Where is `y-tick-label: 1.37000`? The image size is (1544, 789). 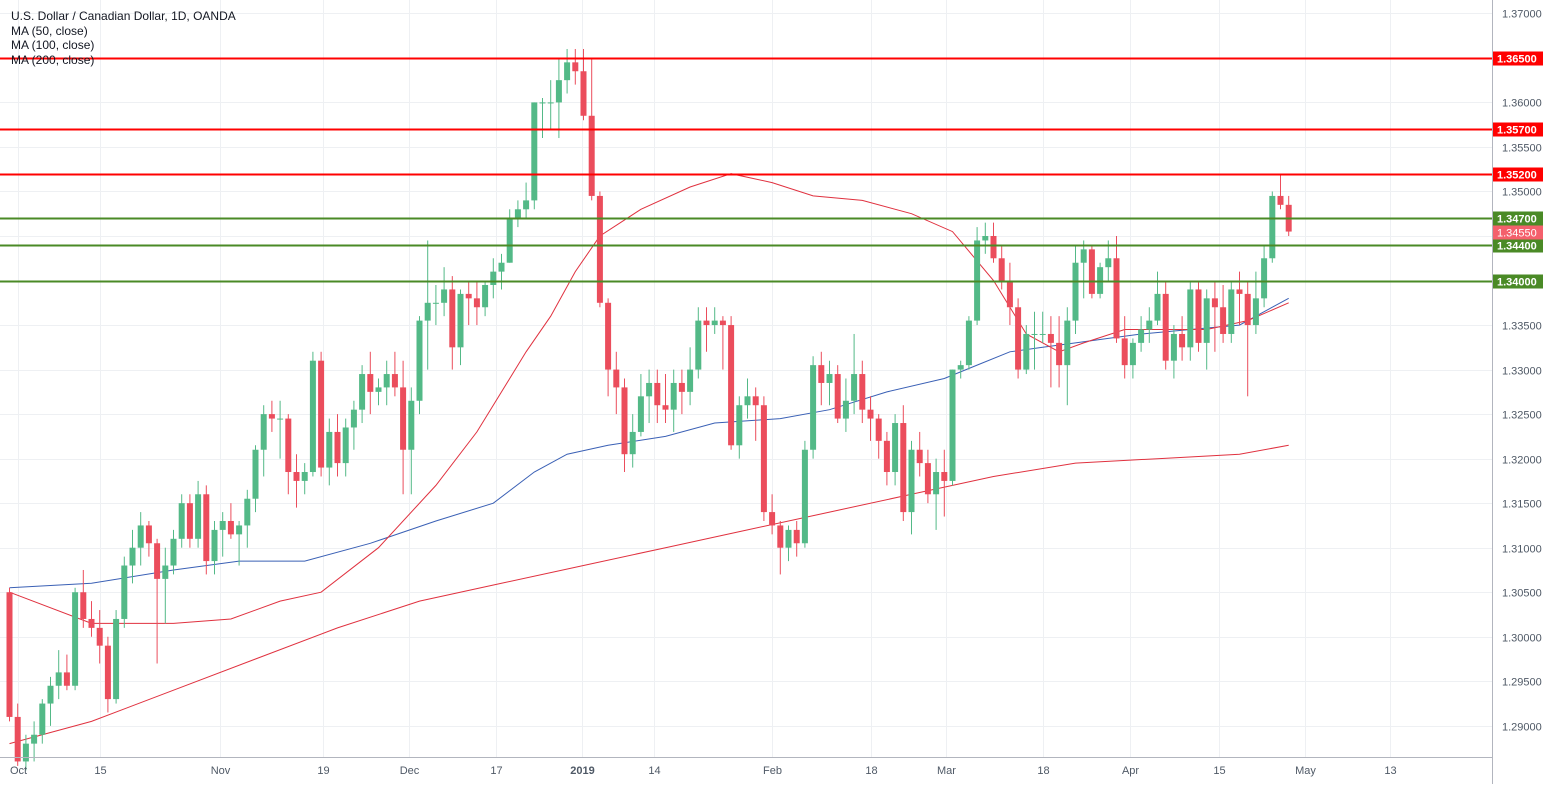 y-tick-label: 1.37000 is located at coordinates (1522, 15).